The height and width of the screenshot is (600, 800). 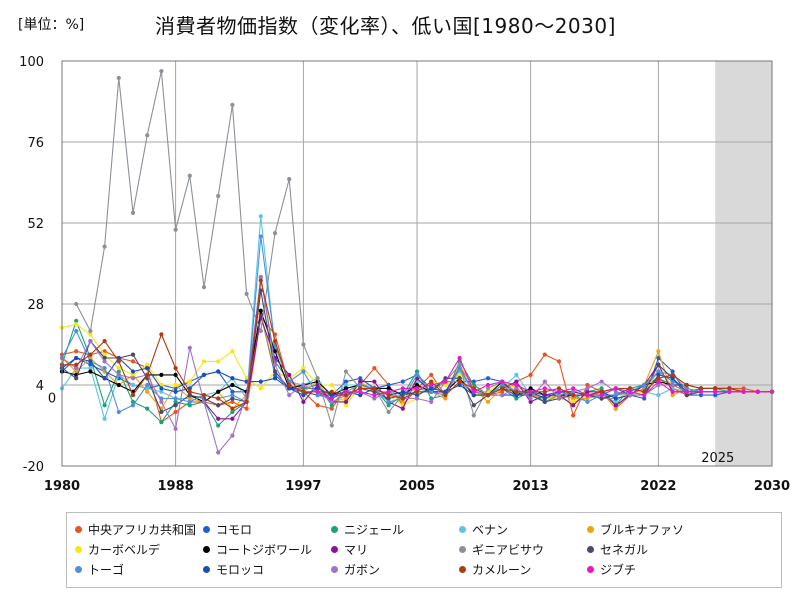 What do you see at coordinates (31, 62) in the screenshot?
I see `y-tick-label: 100` at bounding box center [31, 62].